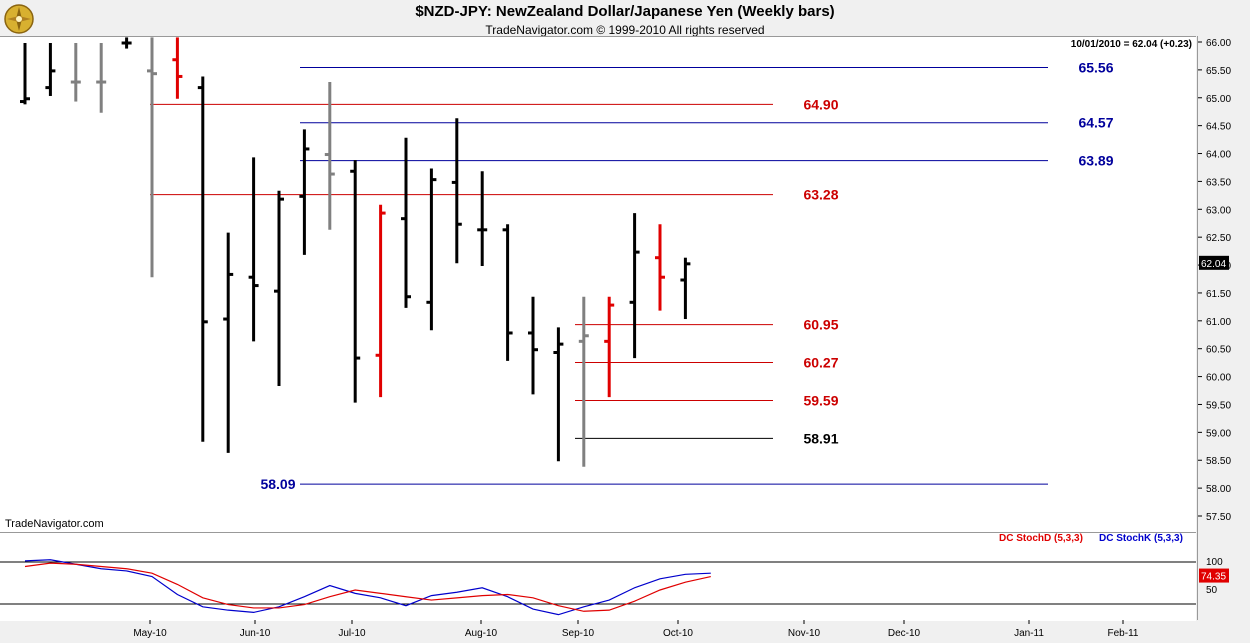 This screenshot has height=643, width=1250. Describe the element at coordinates (481, 633) in the screenshot. I see `date-tick-label: Aug-10` at that location.